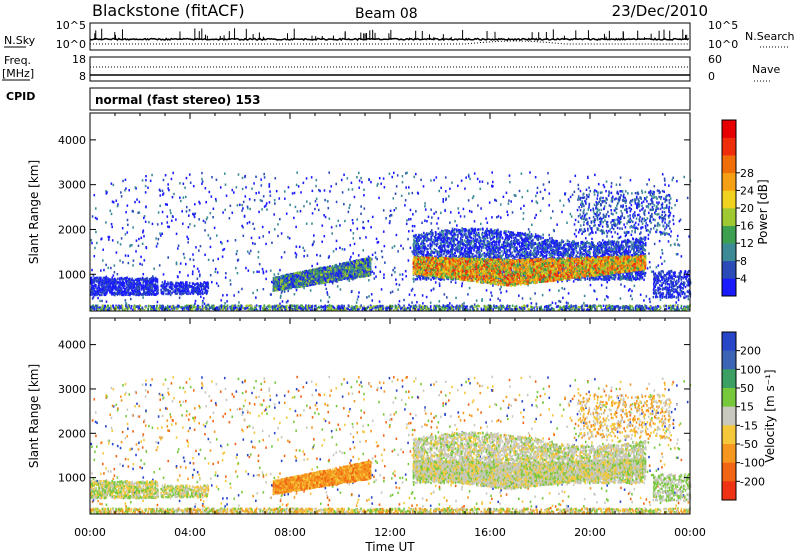 This screenshot has height=554, width=800. What do you see at coordinates (20, 96) in the screenshot?
I see `cpid-label: CPID` at bounding box center [20, 96].